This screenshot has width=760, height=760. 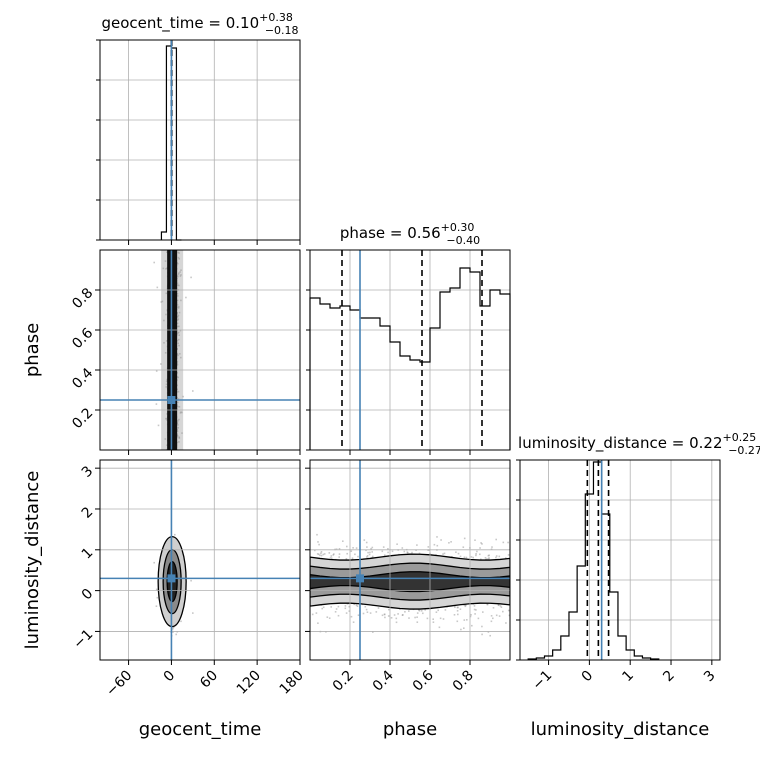 I want to click on x-tick-label-geocent_time: 120, so click(x=249, y=683).